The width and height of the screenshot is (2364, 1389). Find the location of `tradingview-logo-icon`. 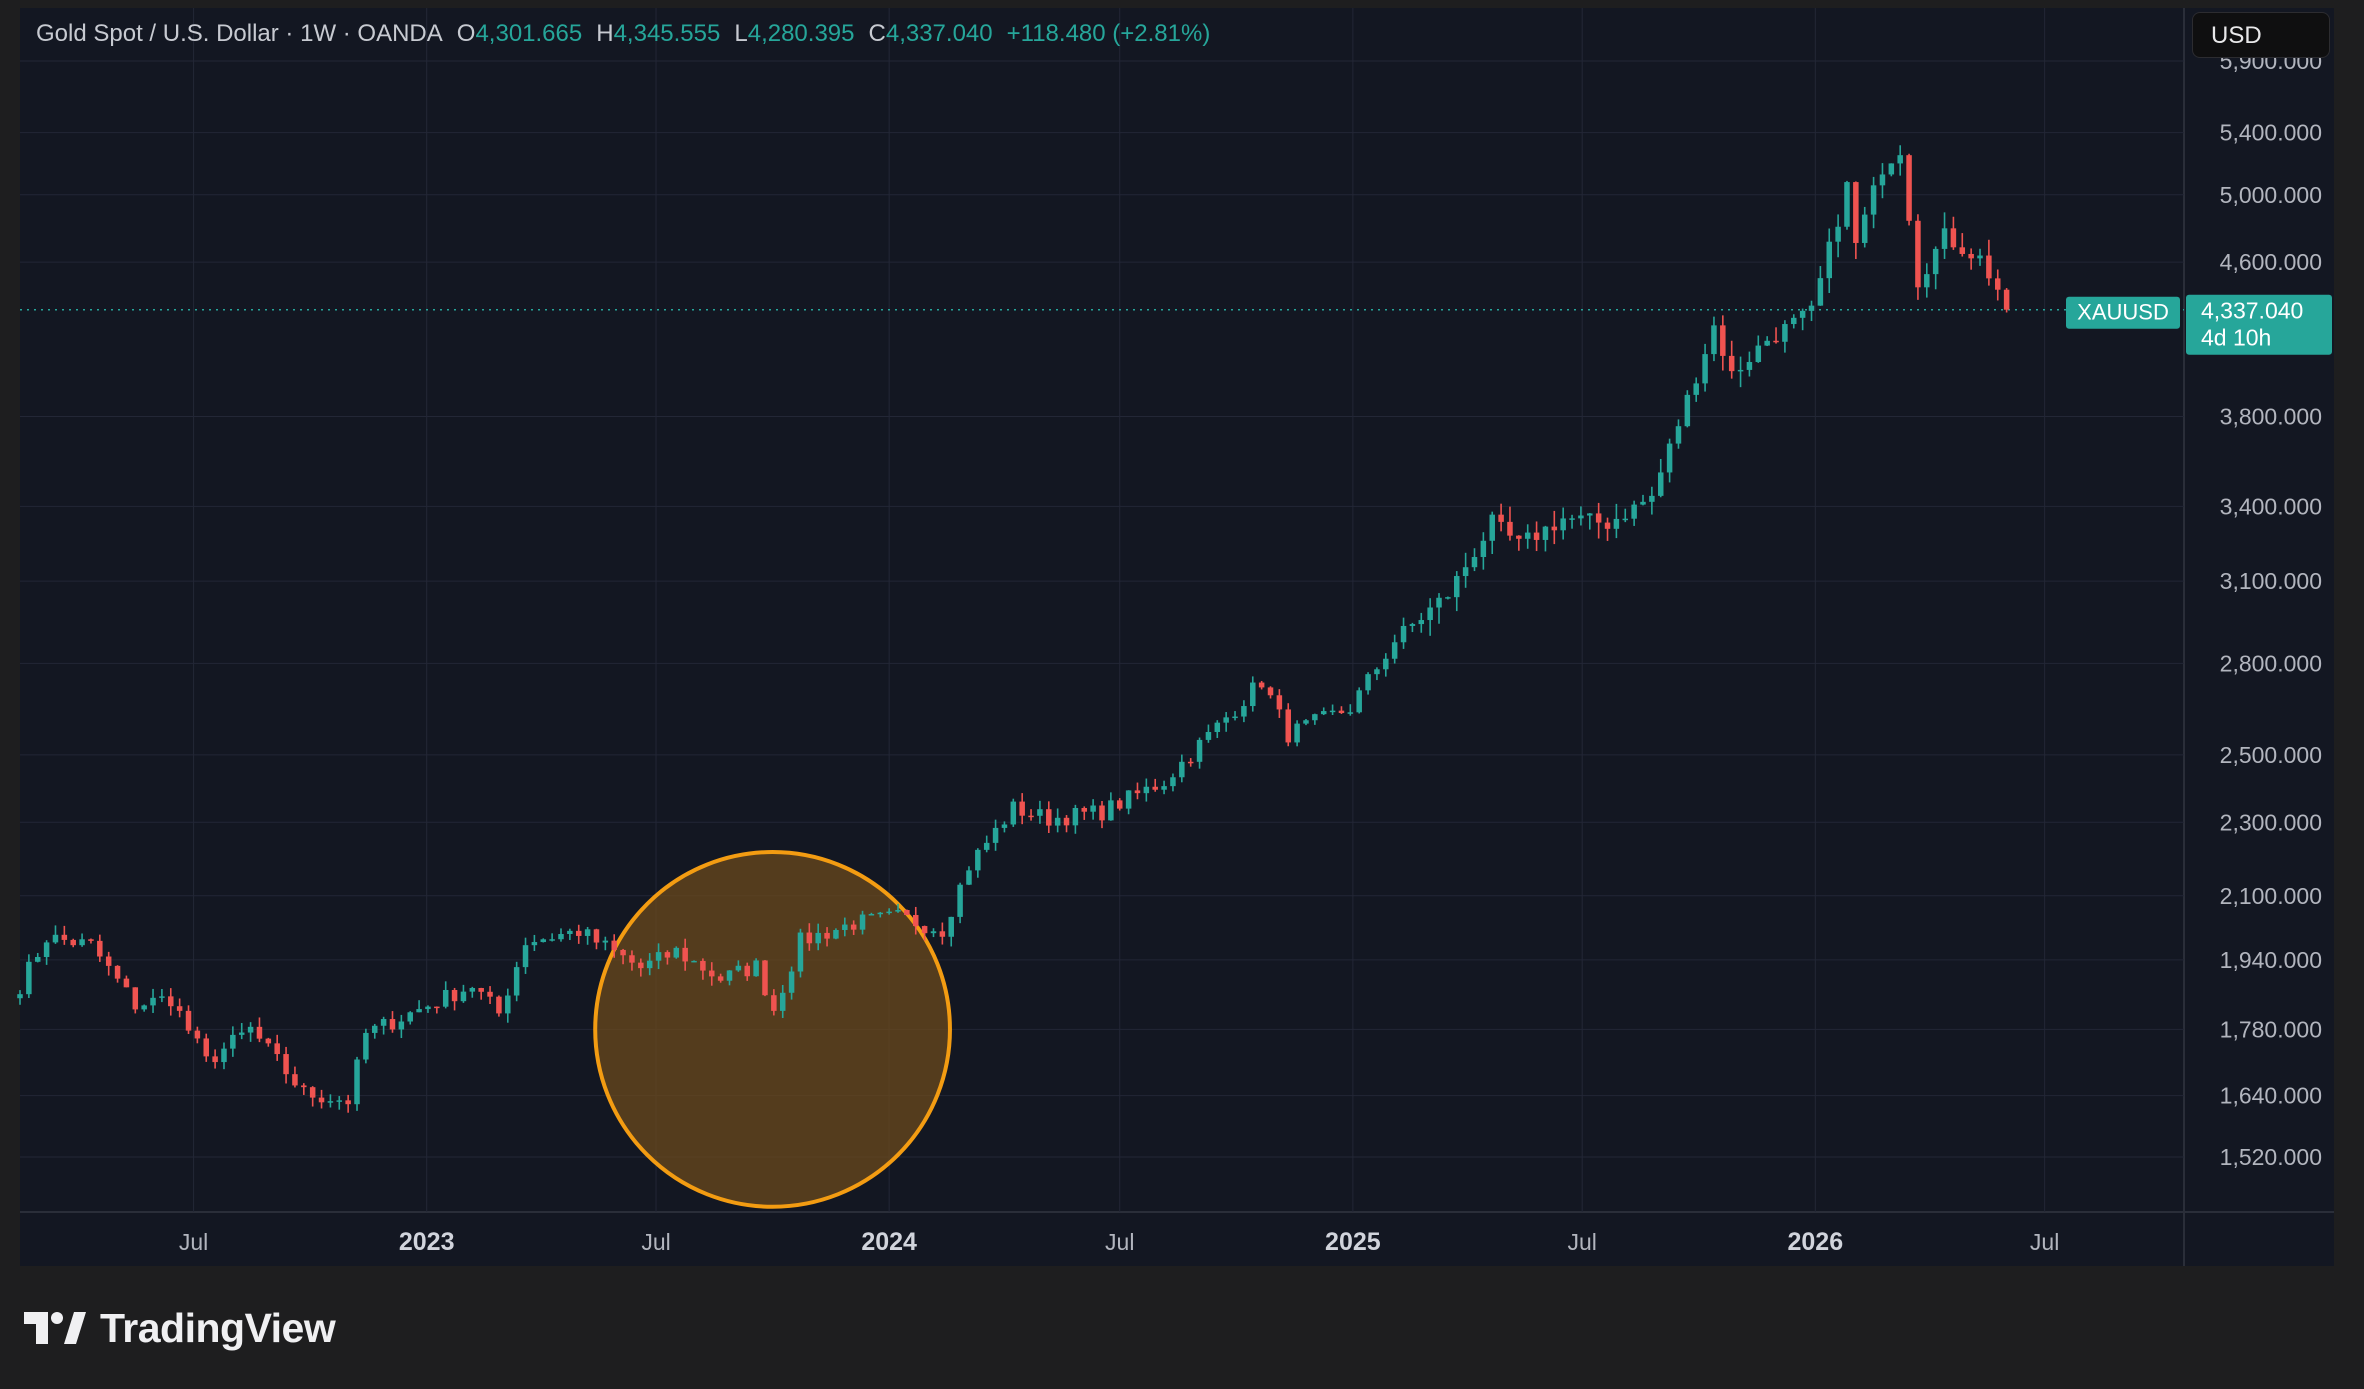

tradingview-logo-icon is located at coordinates (55, 1328).